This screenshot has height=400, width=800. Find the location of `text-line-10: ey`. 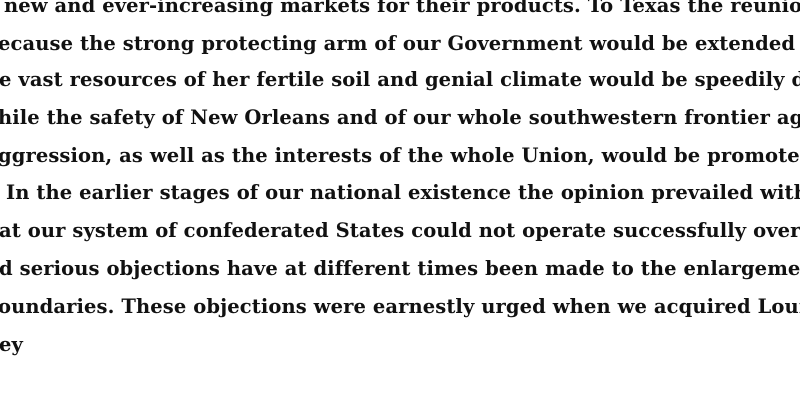

text-line-10: ey is located at coordinates (11, 344).